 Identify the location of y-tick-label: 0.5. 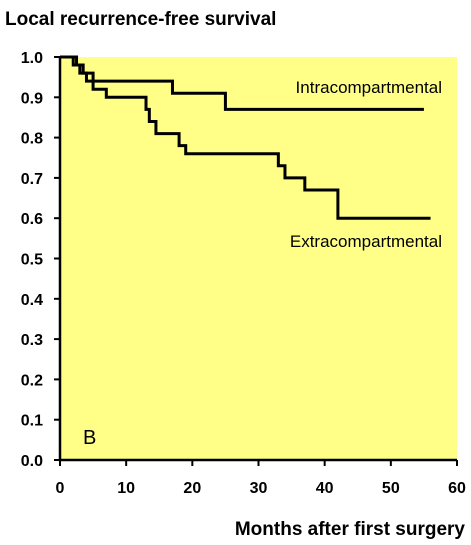
(32, 260).